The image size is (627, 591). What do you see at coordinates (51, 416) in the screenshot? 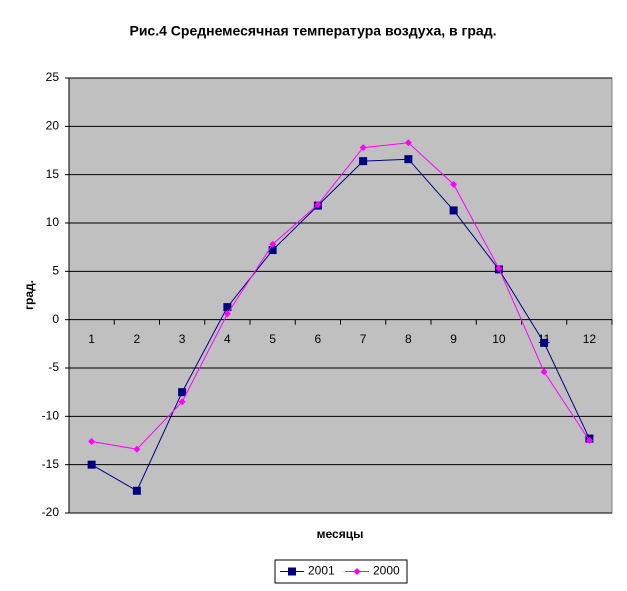
I see `y-tick-label: -10` at bounding box center [51, 416].